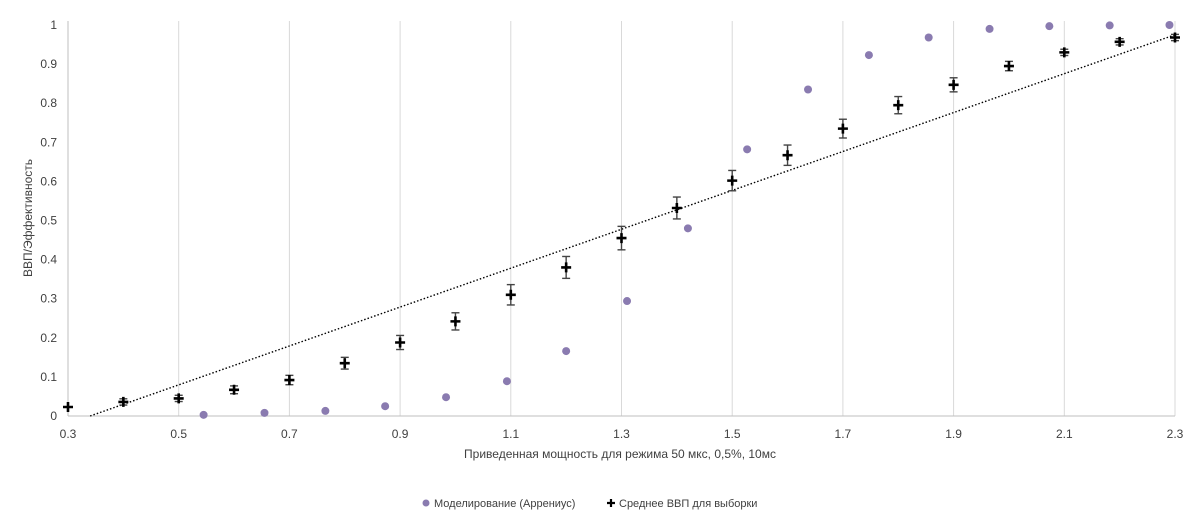 The width and height of the screenshot is (1200, 519). What do you see at coordinates (178, 434) in the screenshot?
I see `x-tick-label: 0.5` at bounding box center [178, 434].